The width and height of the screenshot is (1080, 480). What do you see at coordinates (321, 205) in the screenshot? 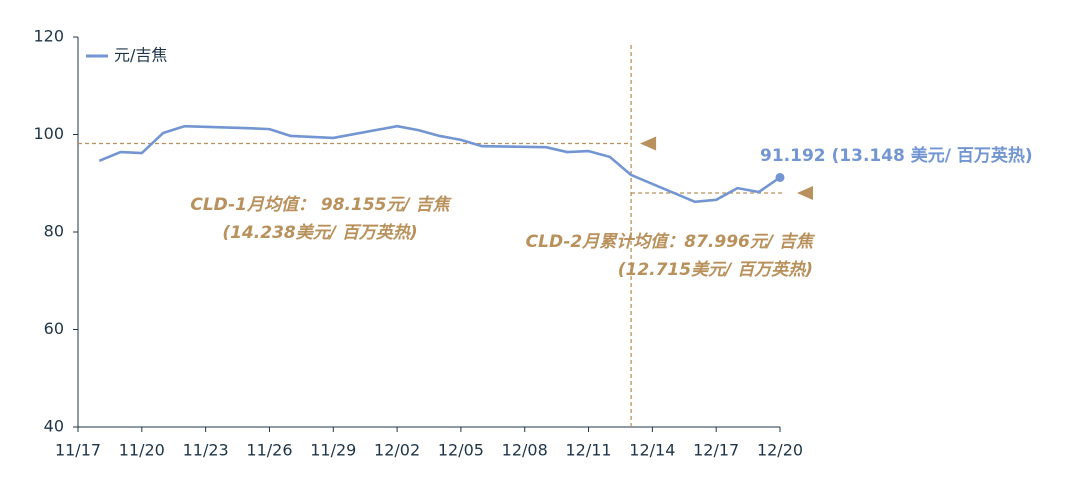
I see `annotation: CLD-1月均值： 98.155元/ 吉焦` at bounding box center [321, 205].